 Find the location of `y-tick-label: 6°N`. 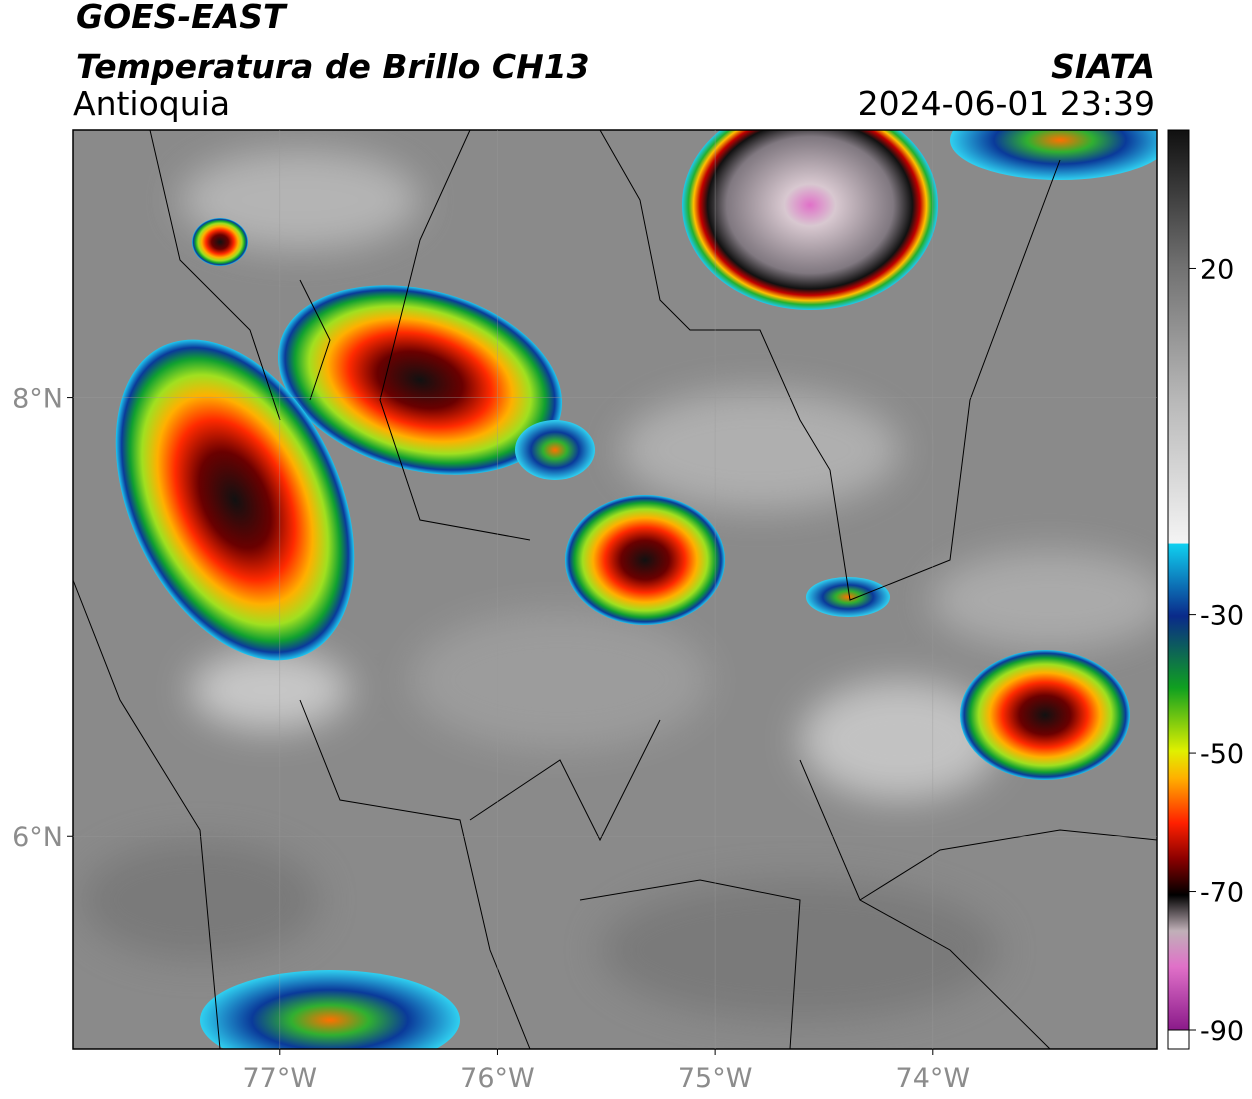

y-tick-label: 6°N is located at coordinates (37, 837).